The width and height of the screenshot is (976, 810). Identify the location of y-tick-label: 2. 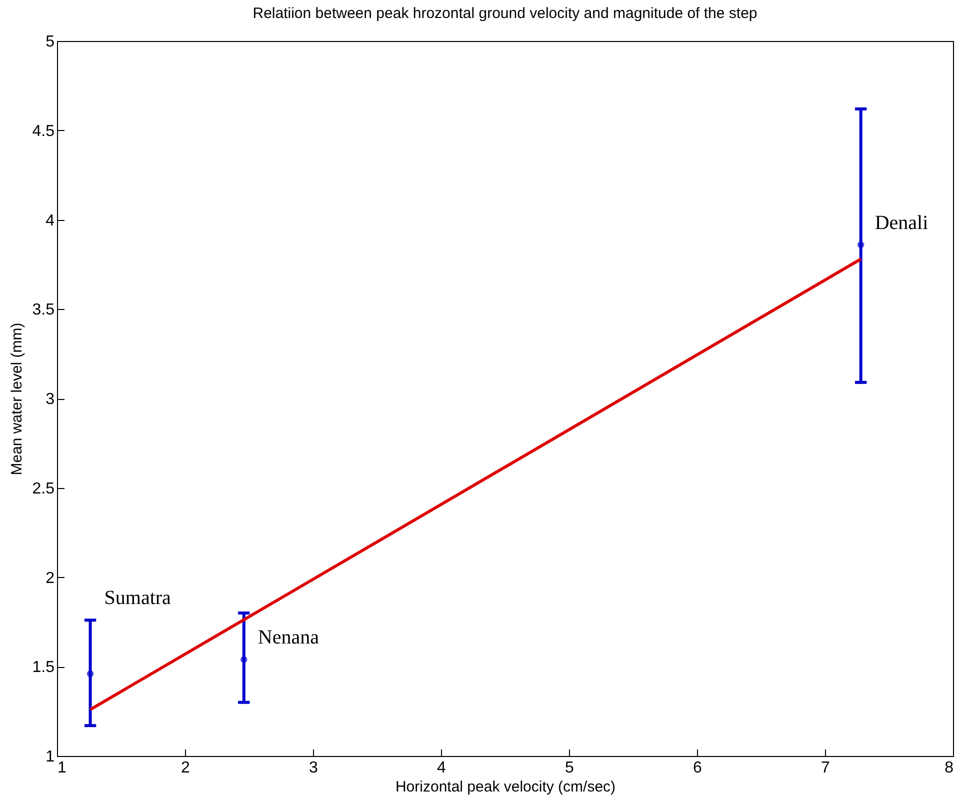
(50, 578).